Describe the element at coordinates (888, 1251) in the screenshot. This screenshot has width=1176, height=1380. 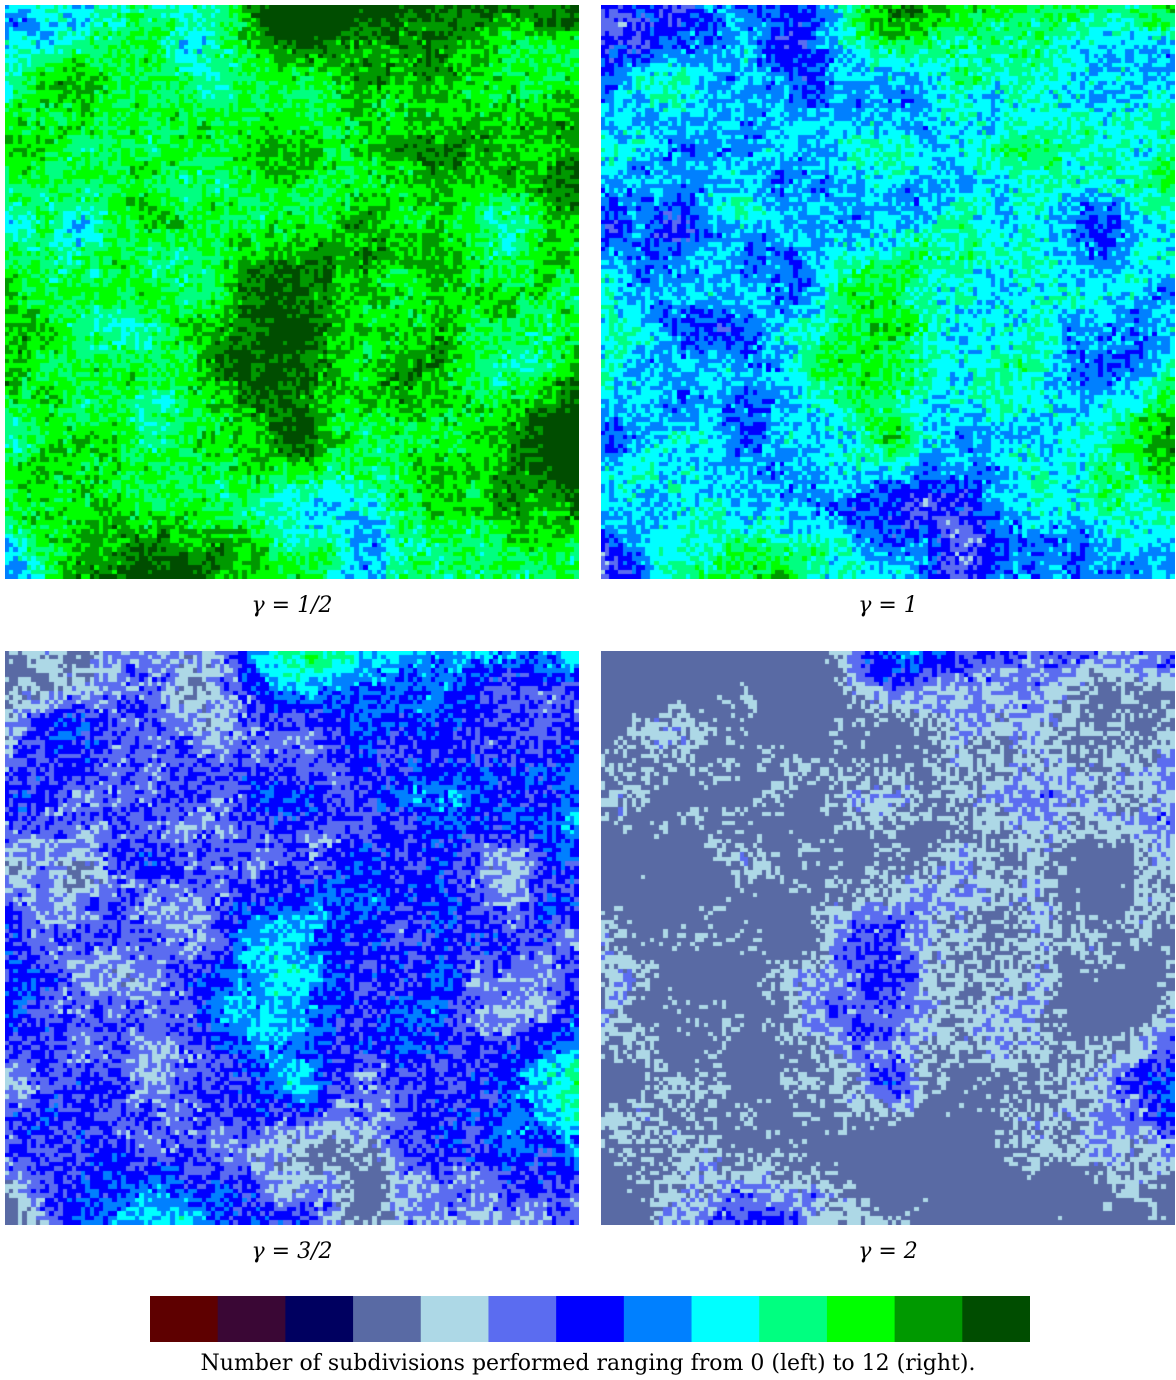
I see `panel-caption: γ = 2` at that location.